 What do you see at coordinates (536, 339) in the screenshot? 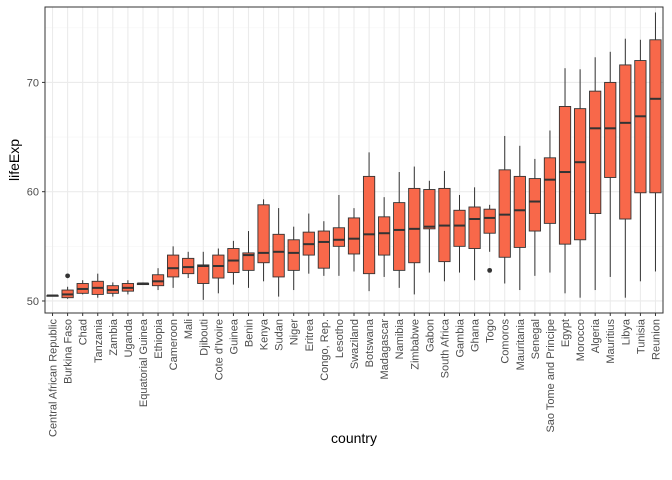
I see `x-tick-label: Senegal` at bounding box center [536, 339].